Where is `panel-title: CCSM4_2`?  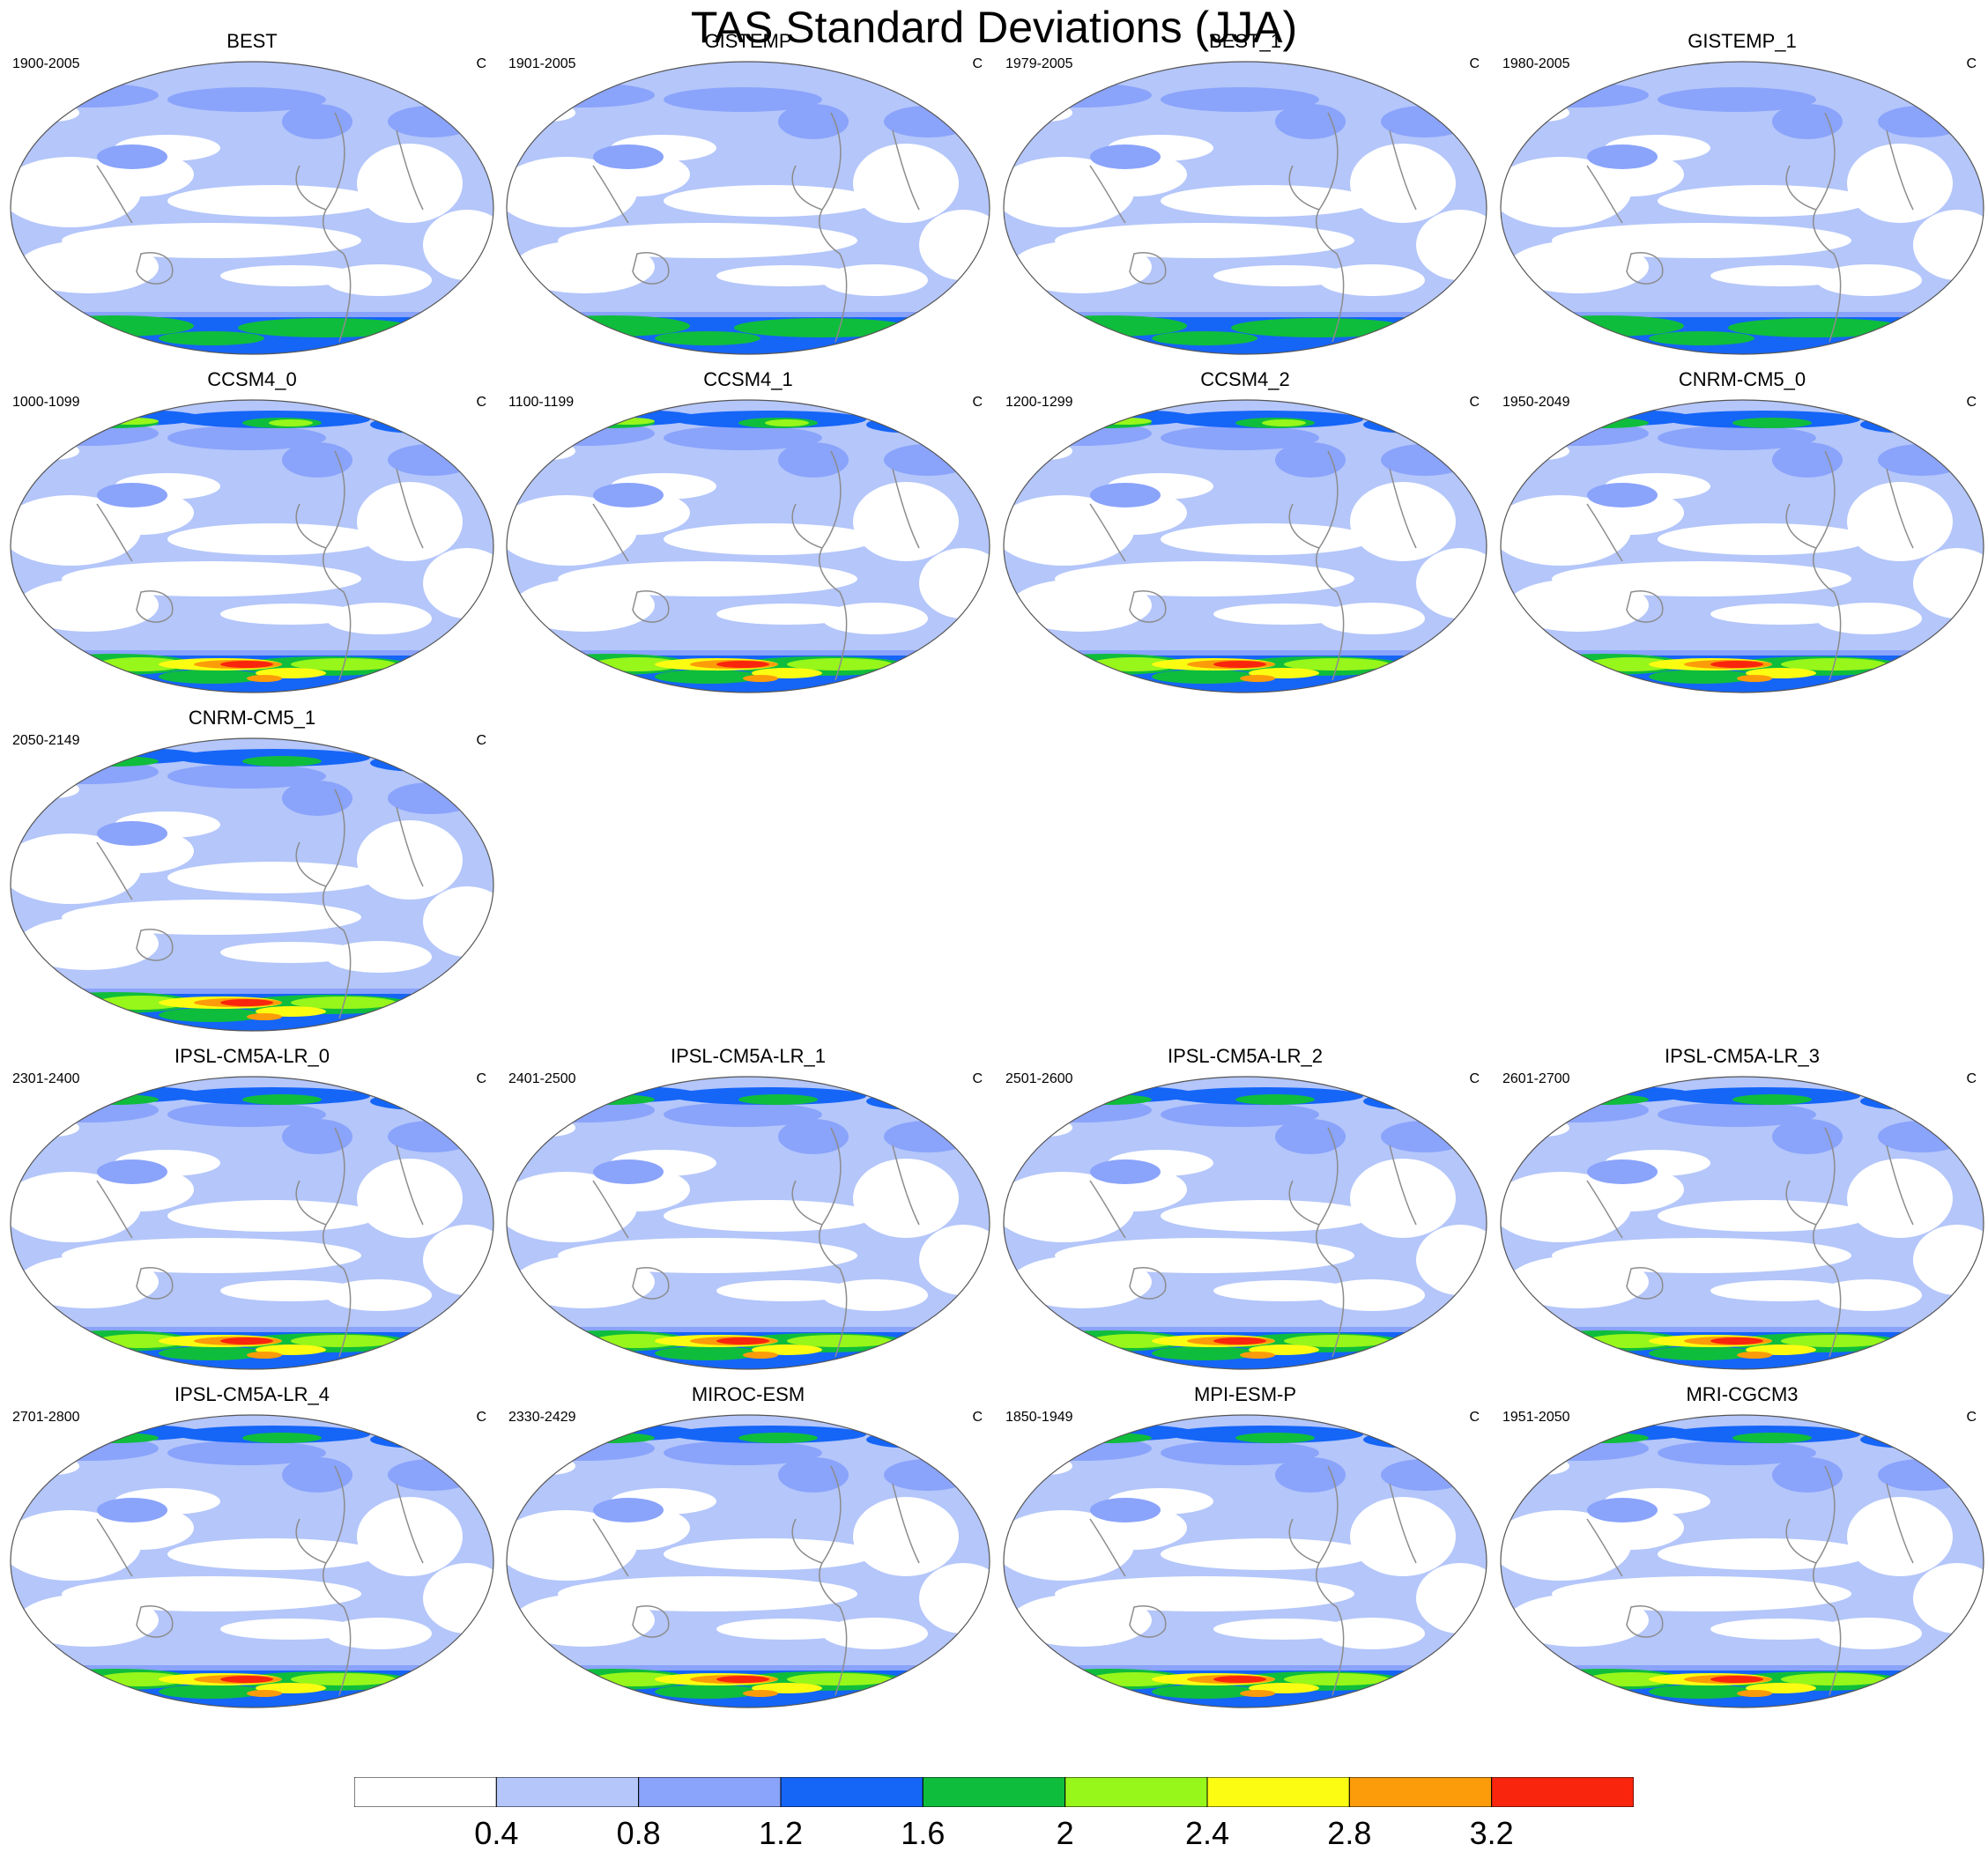 panel-title: CCSM4_2 is located at coordinates (1245, 379).